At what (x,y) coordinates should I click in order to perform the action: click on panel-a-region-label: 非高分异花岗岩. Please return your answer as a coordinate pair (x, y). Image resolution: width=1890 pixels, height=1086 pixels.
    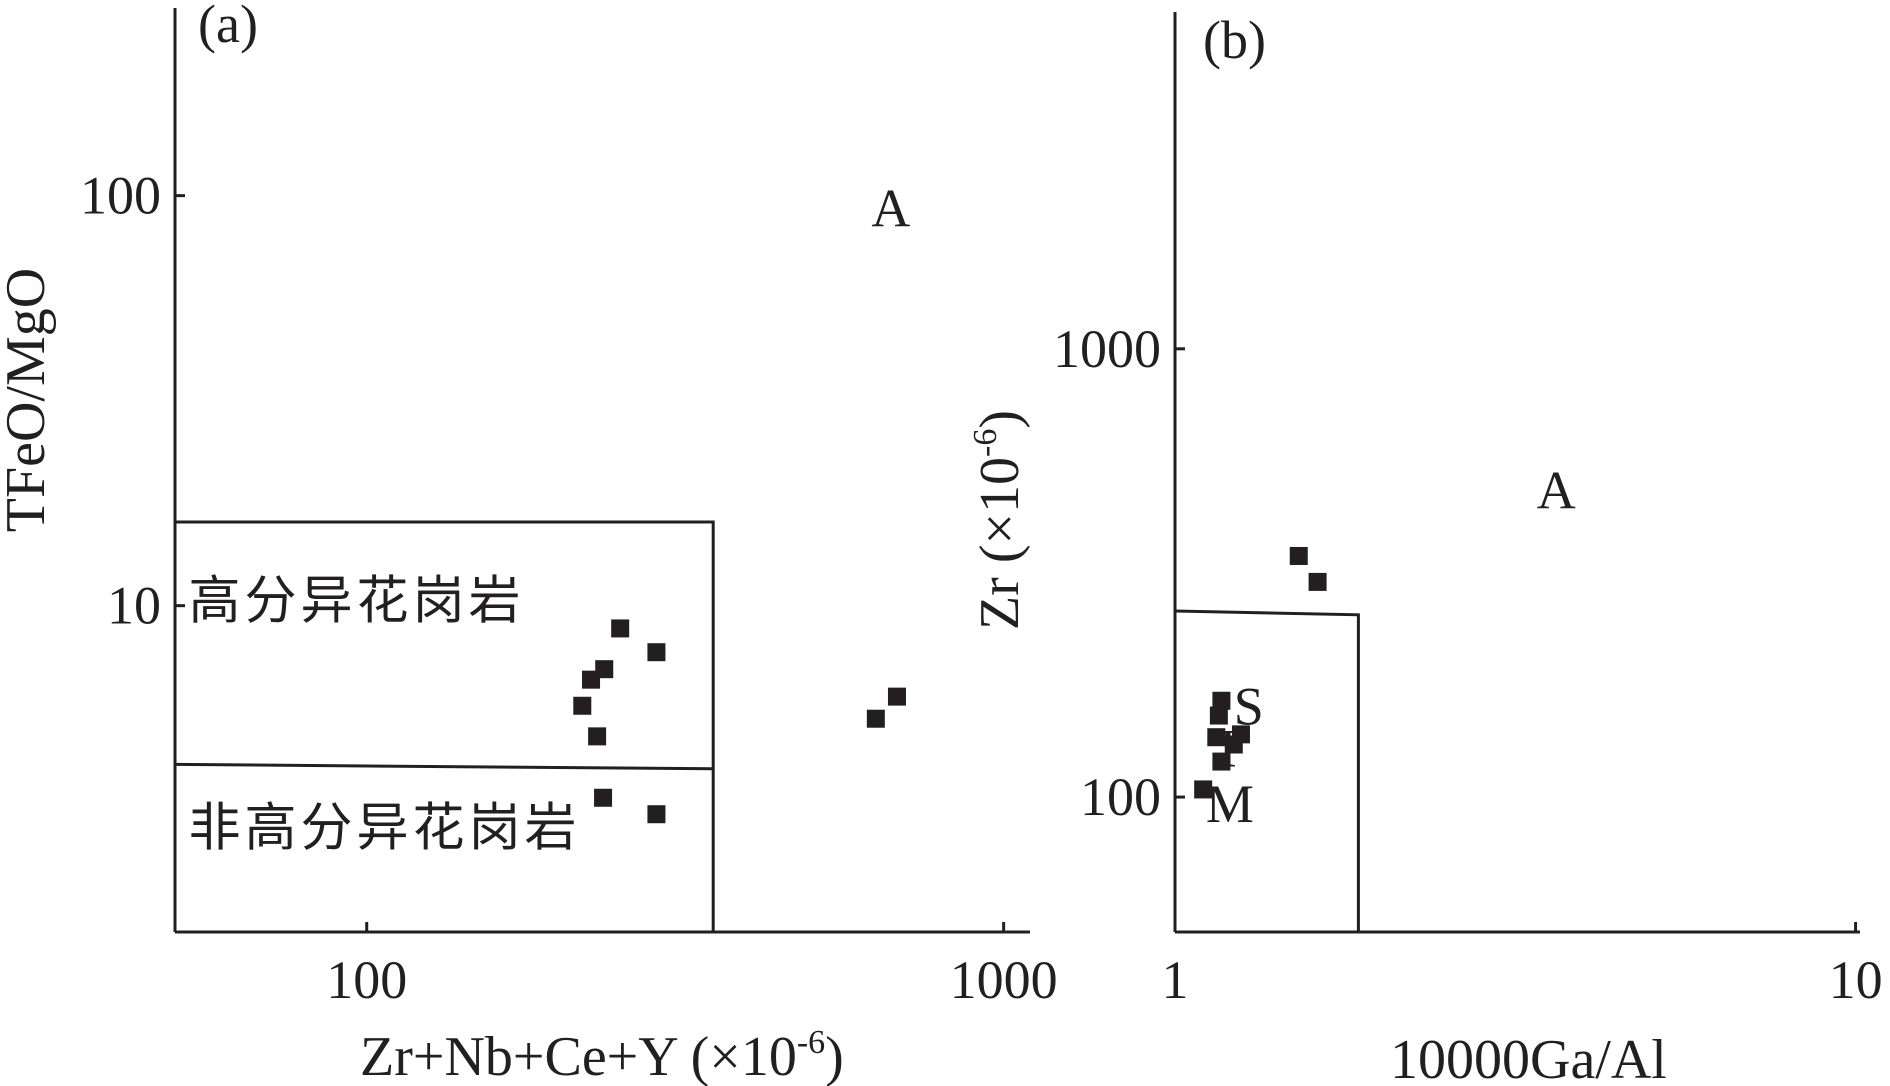
    Looking at the image, I should click on (384, 829).